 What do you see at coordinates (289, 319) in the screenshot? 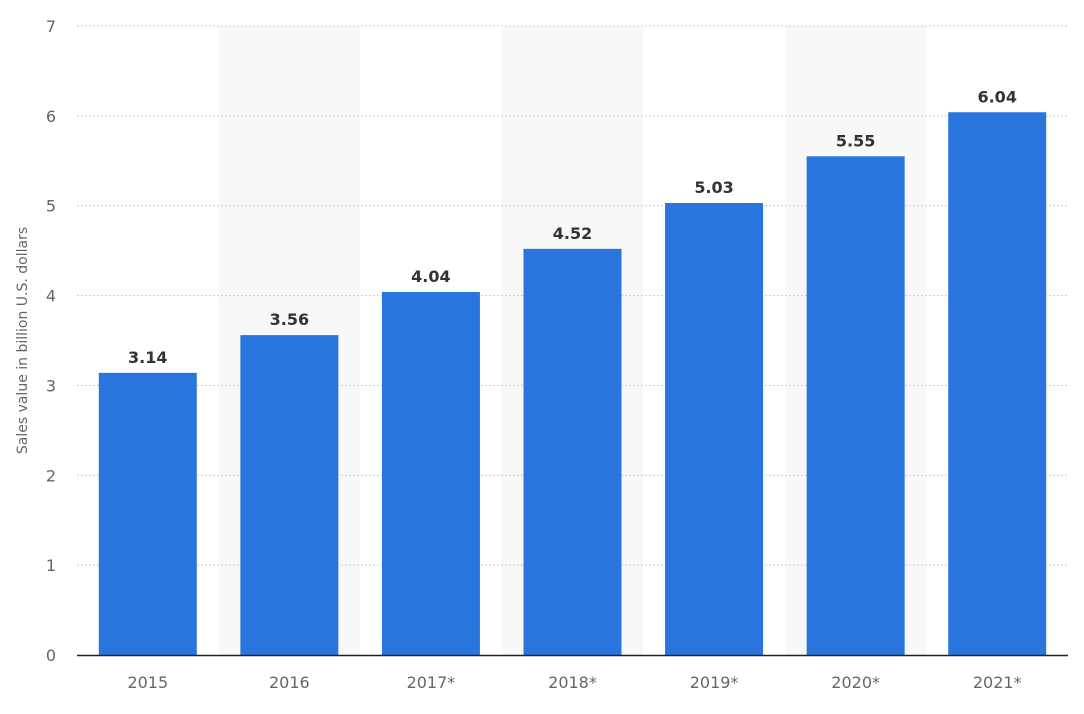
I see `value-label: 3.56` at bounding box center [289, 319].